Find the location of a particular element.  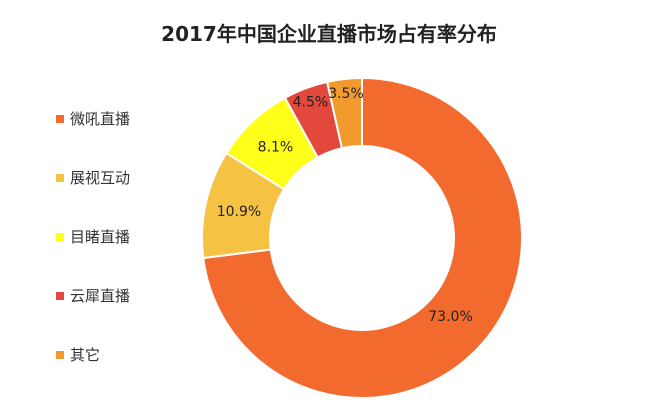

data-label-4: 4.5% is located at coordinates (311, 102).